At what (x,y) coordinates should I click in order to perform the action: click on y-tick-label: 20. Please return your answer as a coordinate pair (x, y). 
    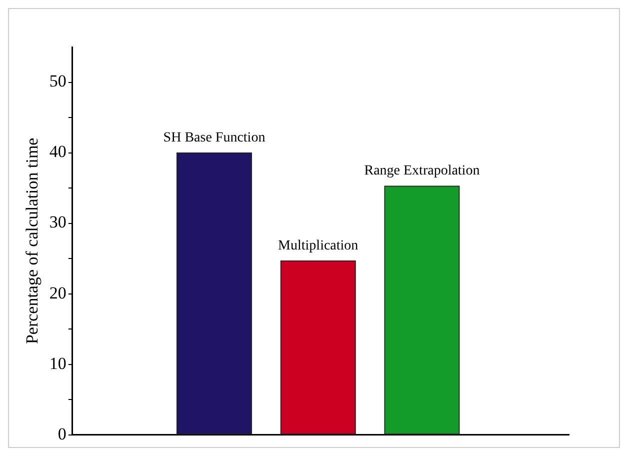
    Looking at the image, I should click on (57, 292).